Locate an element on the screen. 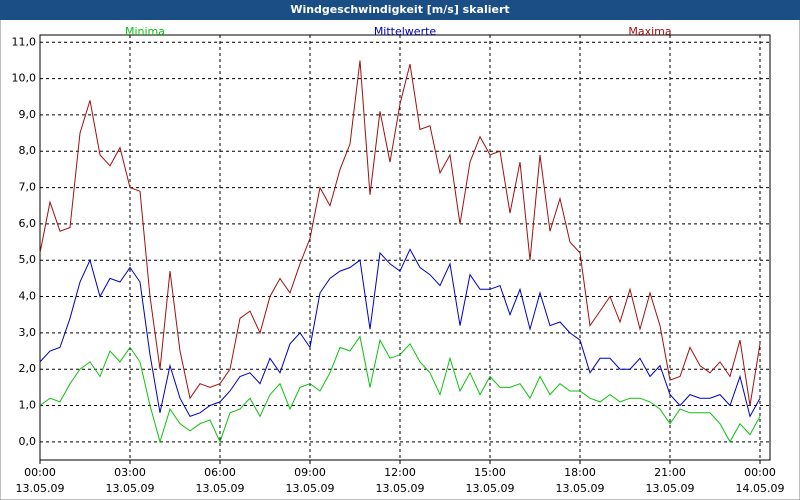 Image resolution: width=800 pixels, height=500 pixels. x-tick-date: 14.05.09 is located at coordinates (760, 488).